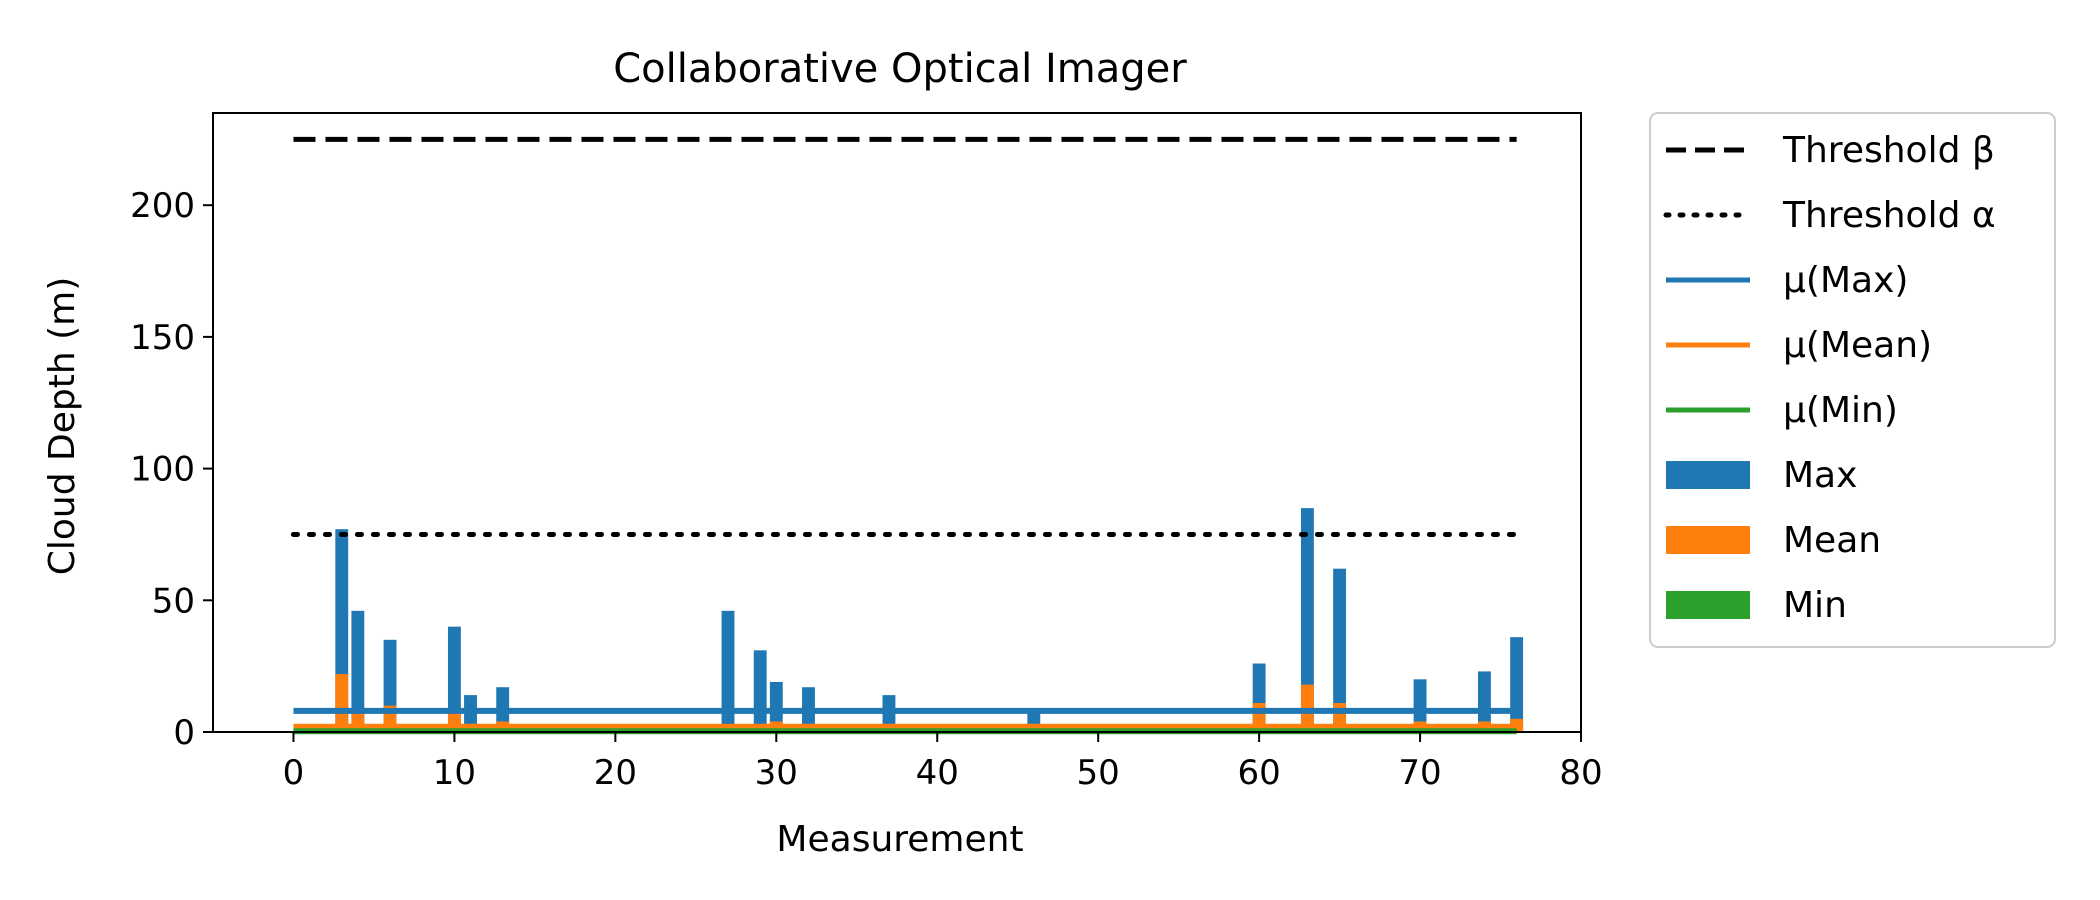 The image size is (2100, 900). What do you see at coordinates (1857, 345) in the screenshot?
I see `legend-label-3: μ(Mean)` at bounding box center [1857, 345].